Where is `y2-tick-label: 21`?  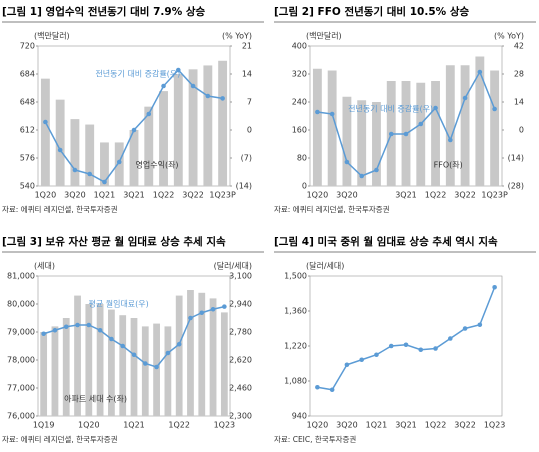
y2-tick-label: 21 is located at coordinates (247, 46).